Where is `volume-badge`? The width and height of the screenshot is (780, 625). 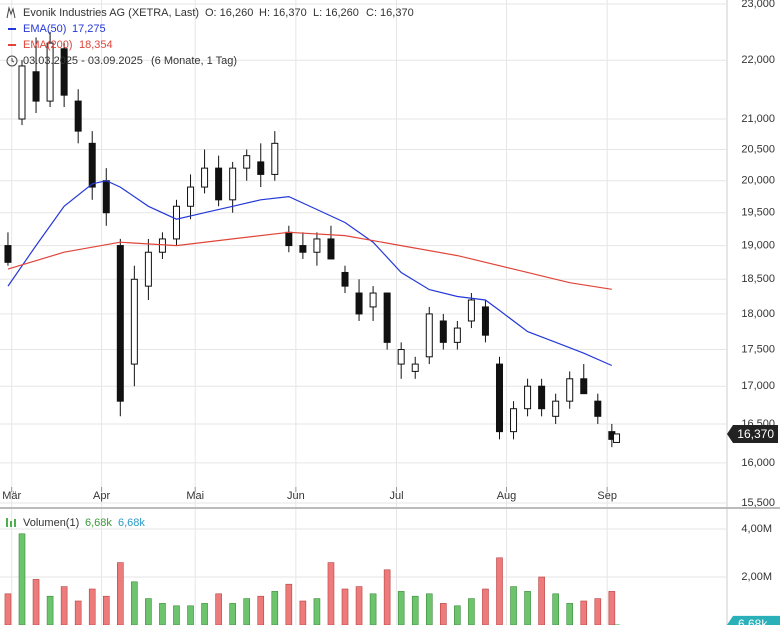 volume-badge is located at coordinates (753, 620).